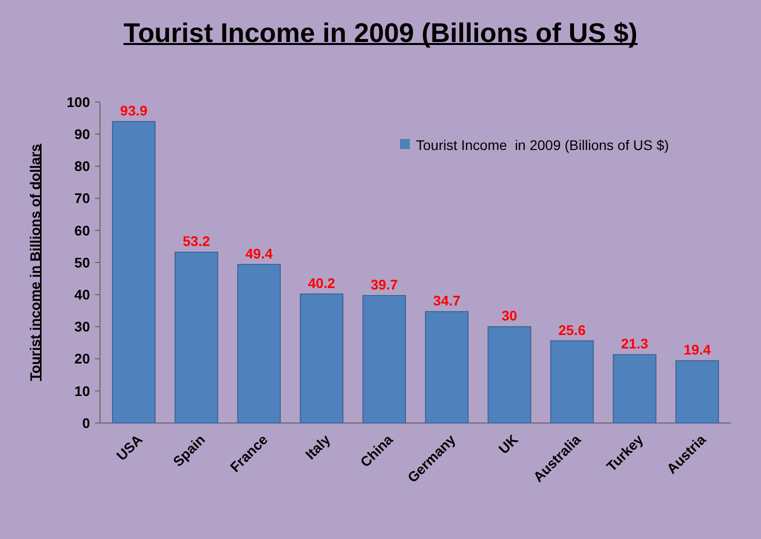 This screenshot has height=539, width=761. I want to click on data-label: 49.4, so click(259, 253).